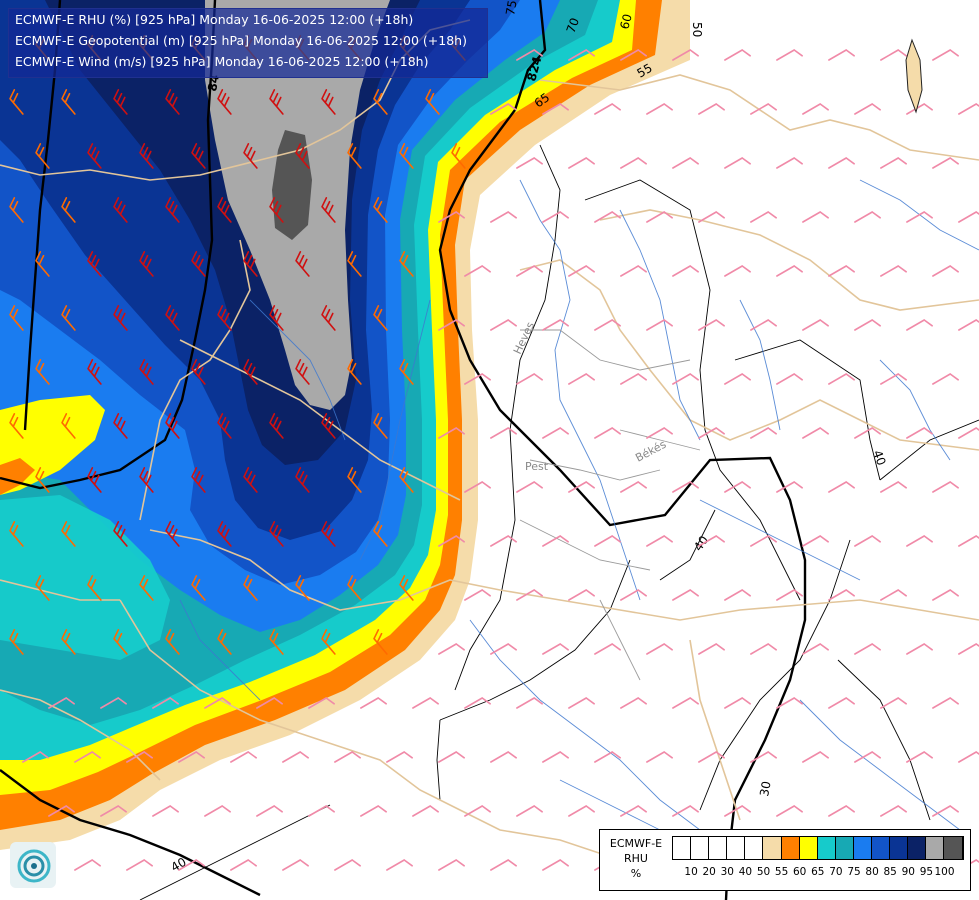 The width and height of the screenshot is (979, 900). I want to click on legend-tick-85: 85, so click(890, 872).